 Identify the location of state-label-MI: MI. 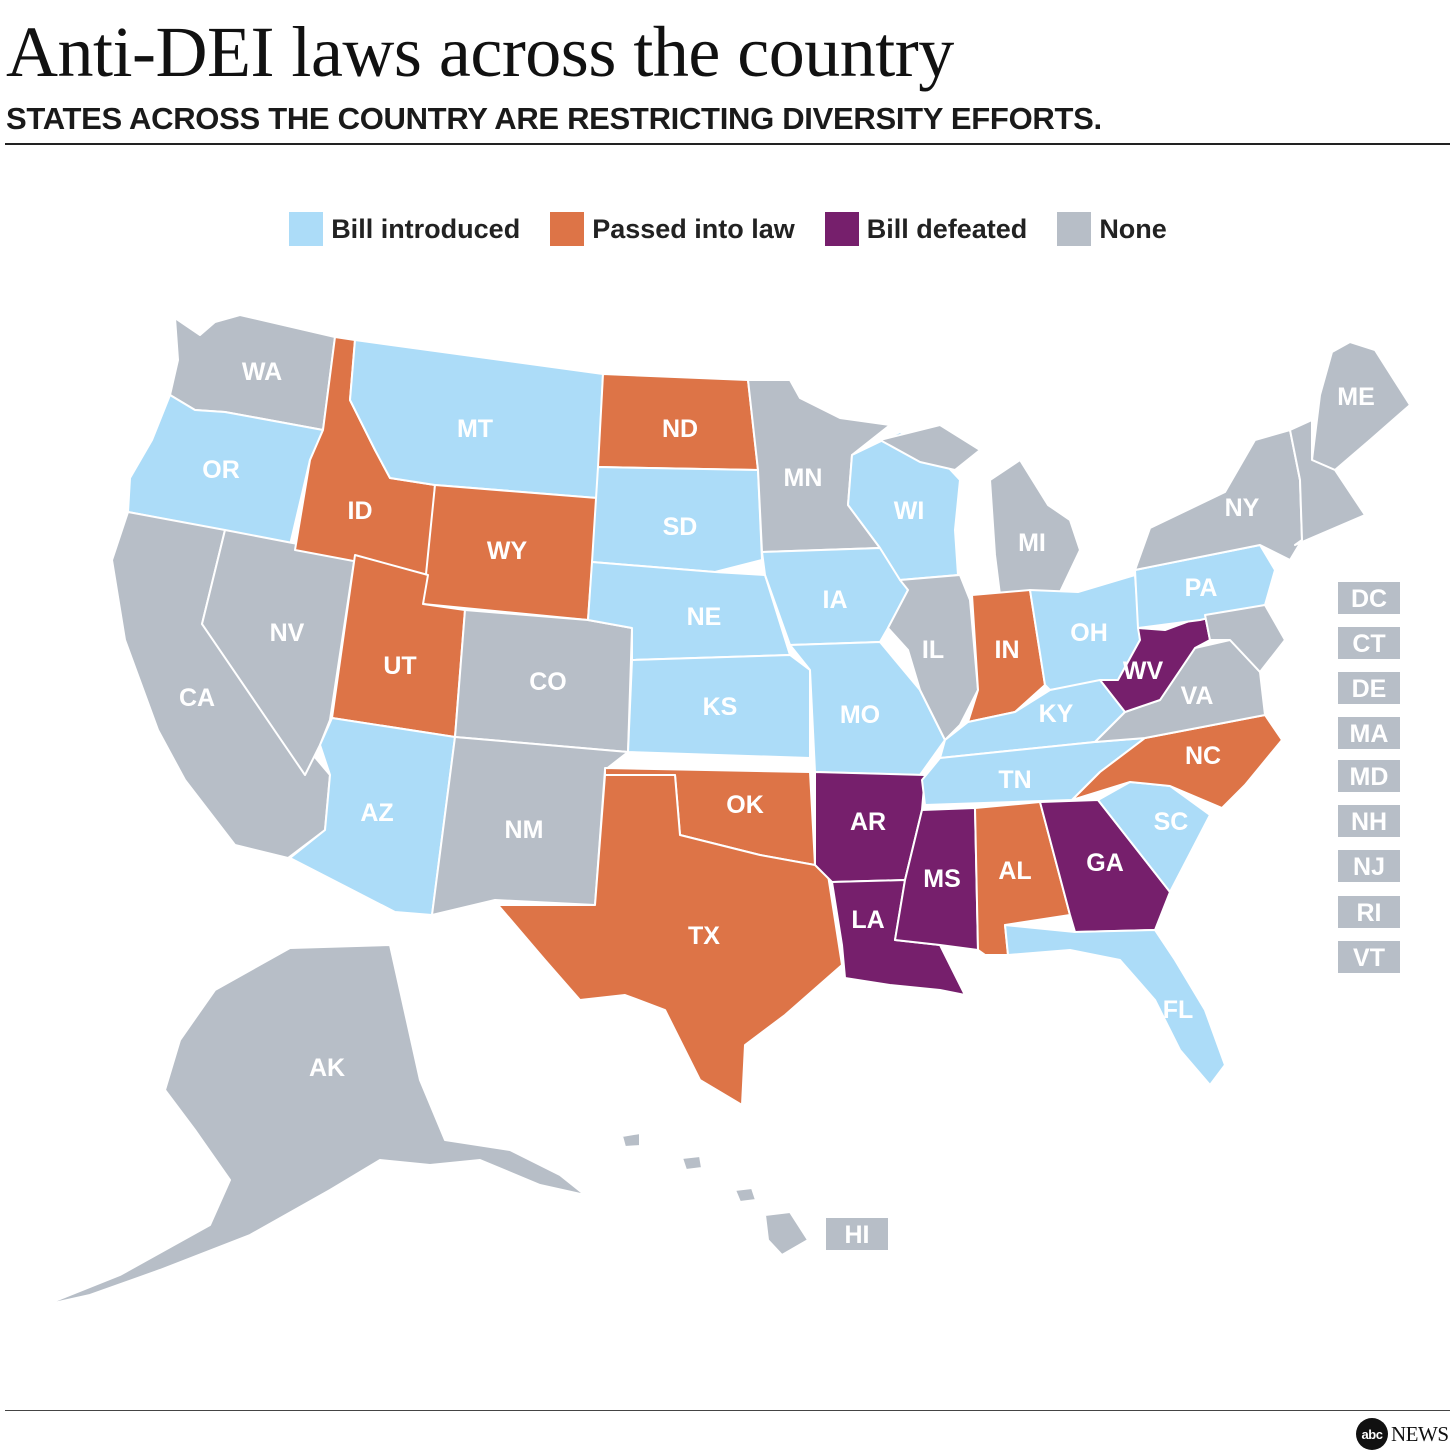
(1032, 543).